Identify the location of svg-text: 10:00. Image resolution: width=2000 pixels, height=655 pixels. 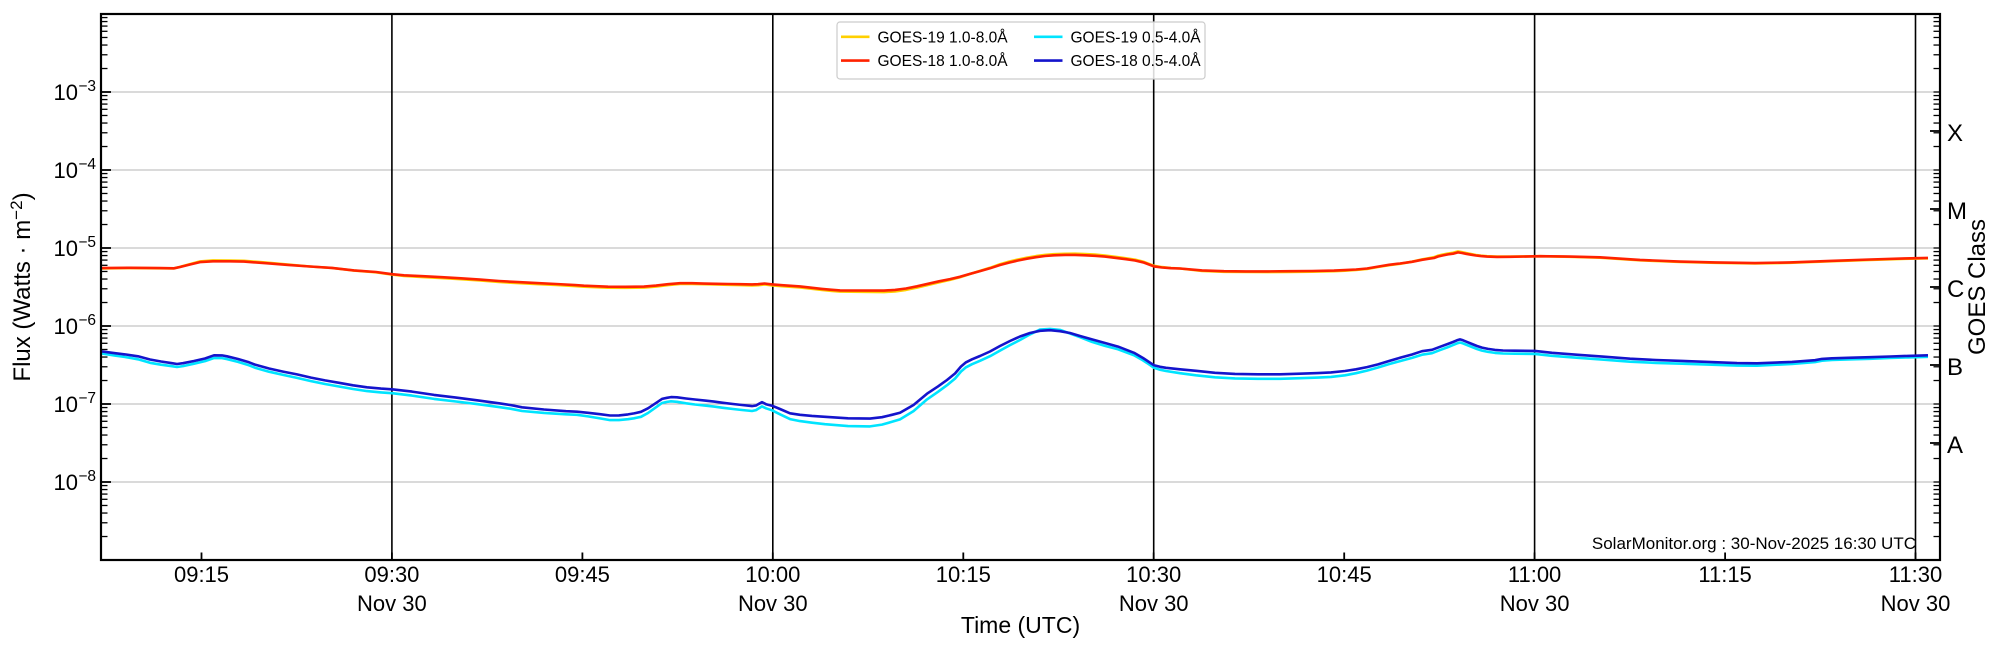
(772, 574).